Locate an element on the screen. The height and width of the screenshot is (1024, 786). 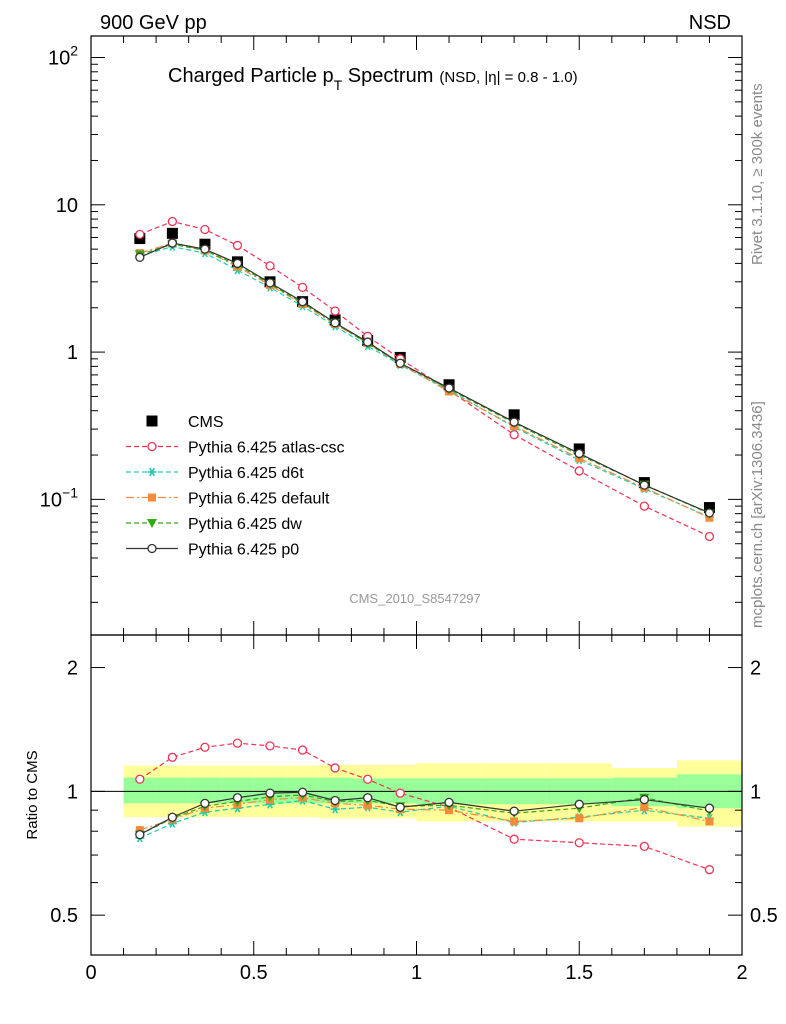
legend-item: CMS is located at coordinates (185, 422).